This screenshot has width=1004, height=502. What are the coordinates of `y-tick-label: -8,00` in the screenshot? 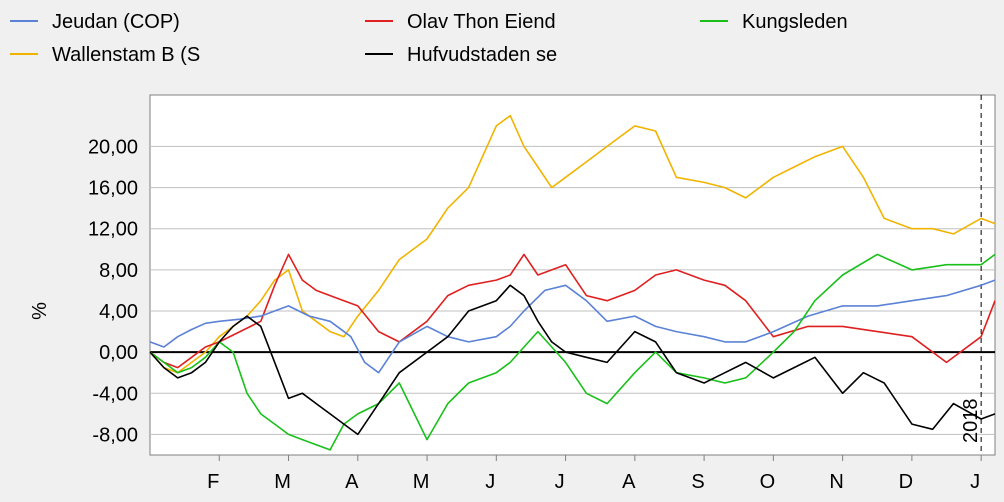 It's located at (115, 435).